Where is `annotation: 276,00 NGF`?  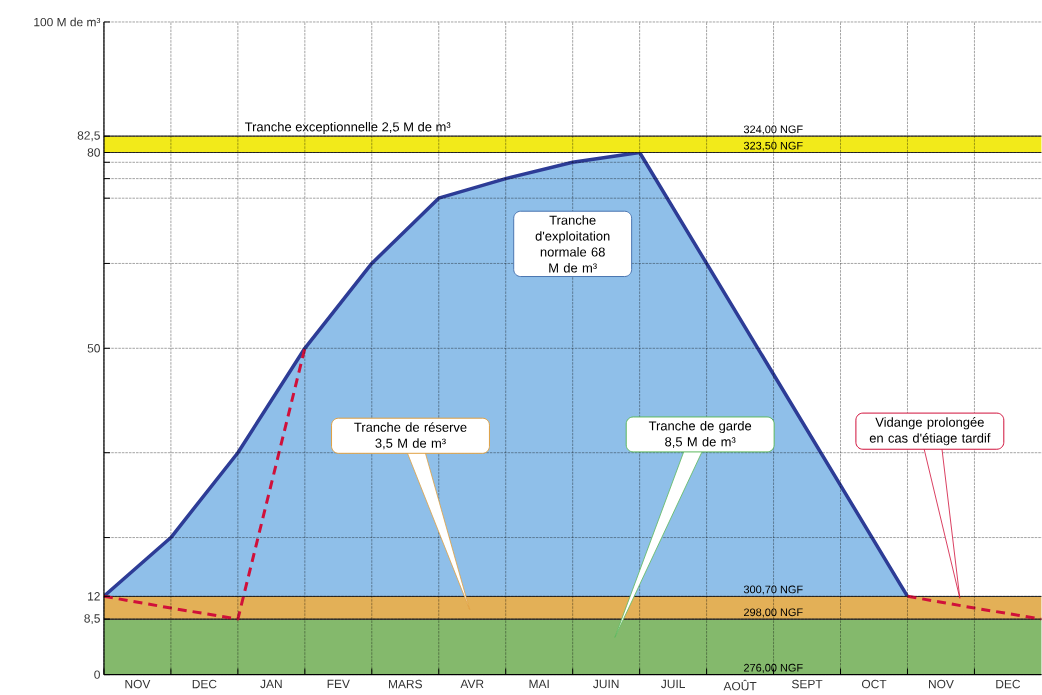 annotation: 276,00 NGF is located at coordinates (773, 669).